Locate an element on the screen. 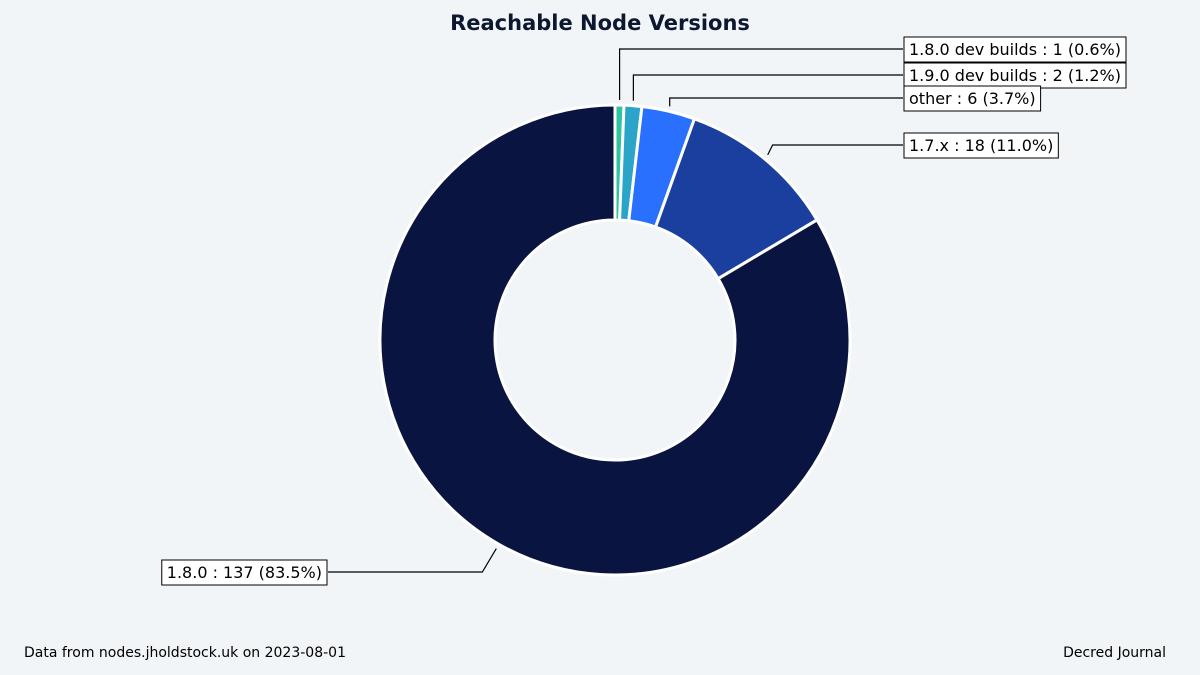  slice-label-3: 1.7.x : 18 (11.0%) is located at coordinates (981, 145).